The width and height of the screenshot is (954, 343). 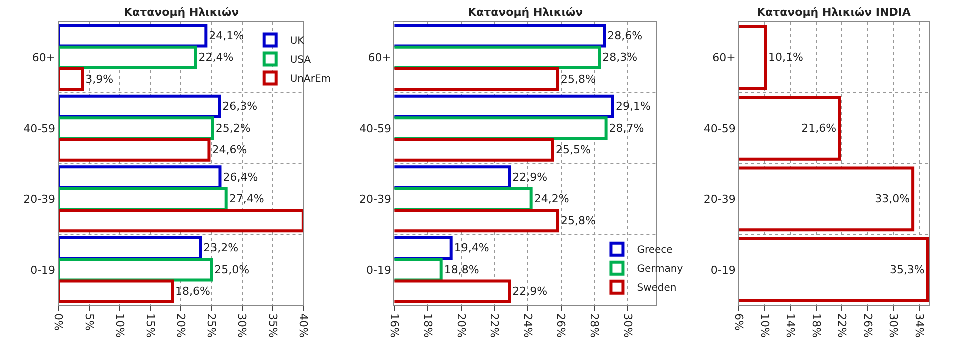 What do you see at coordinates (232, 269) in the screenshot?
I see `data-label: 25,0%` at bounding box center [232, 269].